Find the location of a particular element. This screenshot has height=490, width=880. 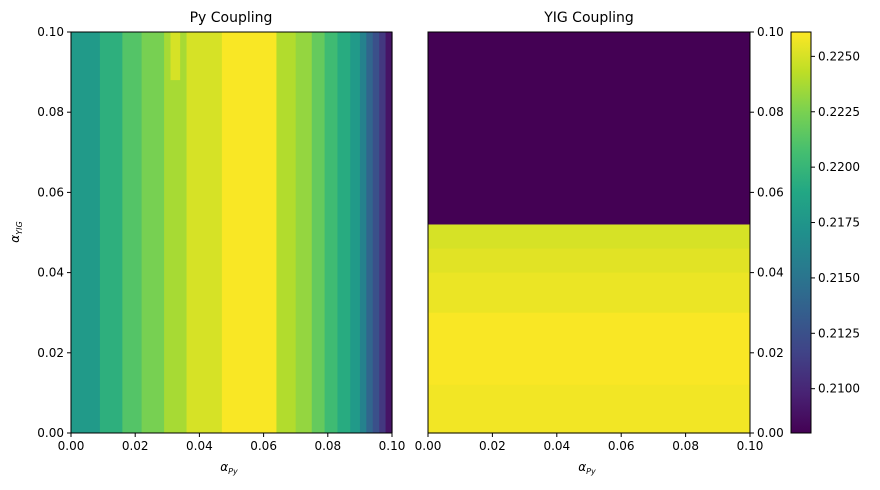

py-coupling-x-ticks: 0.00 0.02 0.04 0.06 0.08 0.10 is located at coordinates (232, 443).